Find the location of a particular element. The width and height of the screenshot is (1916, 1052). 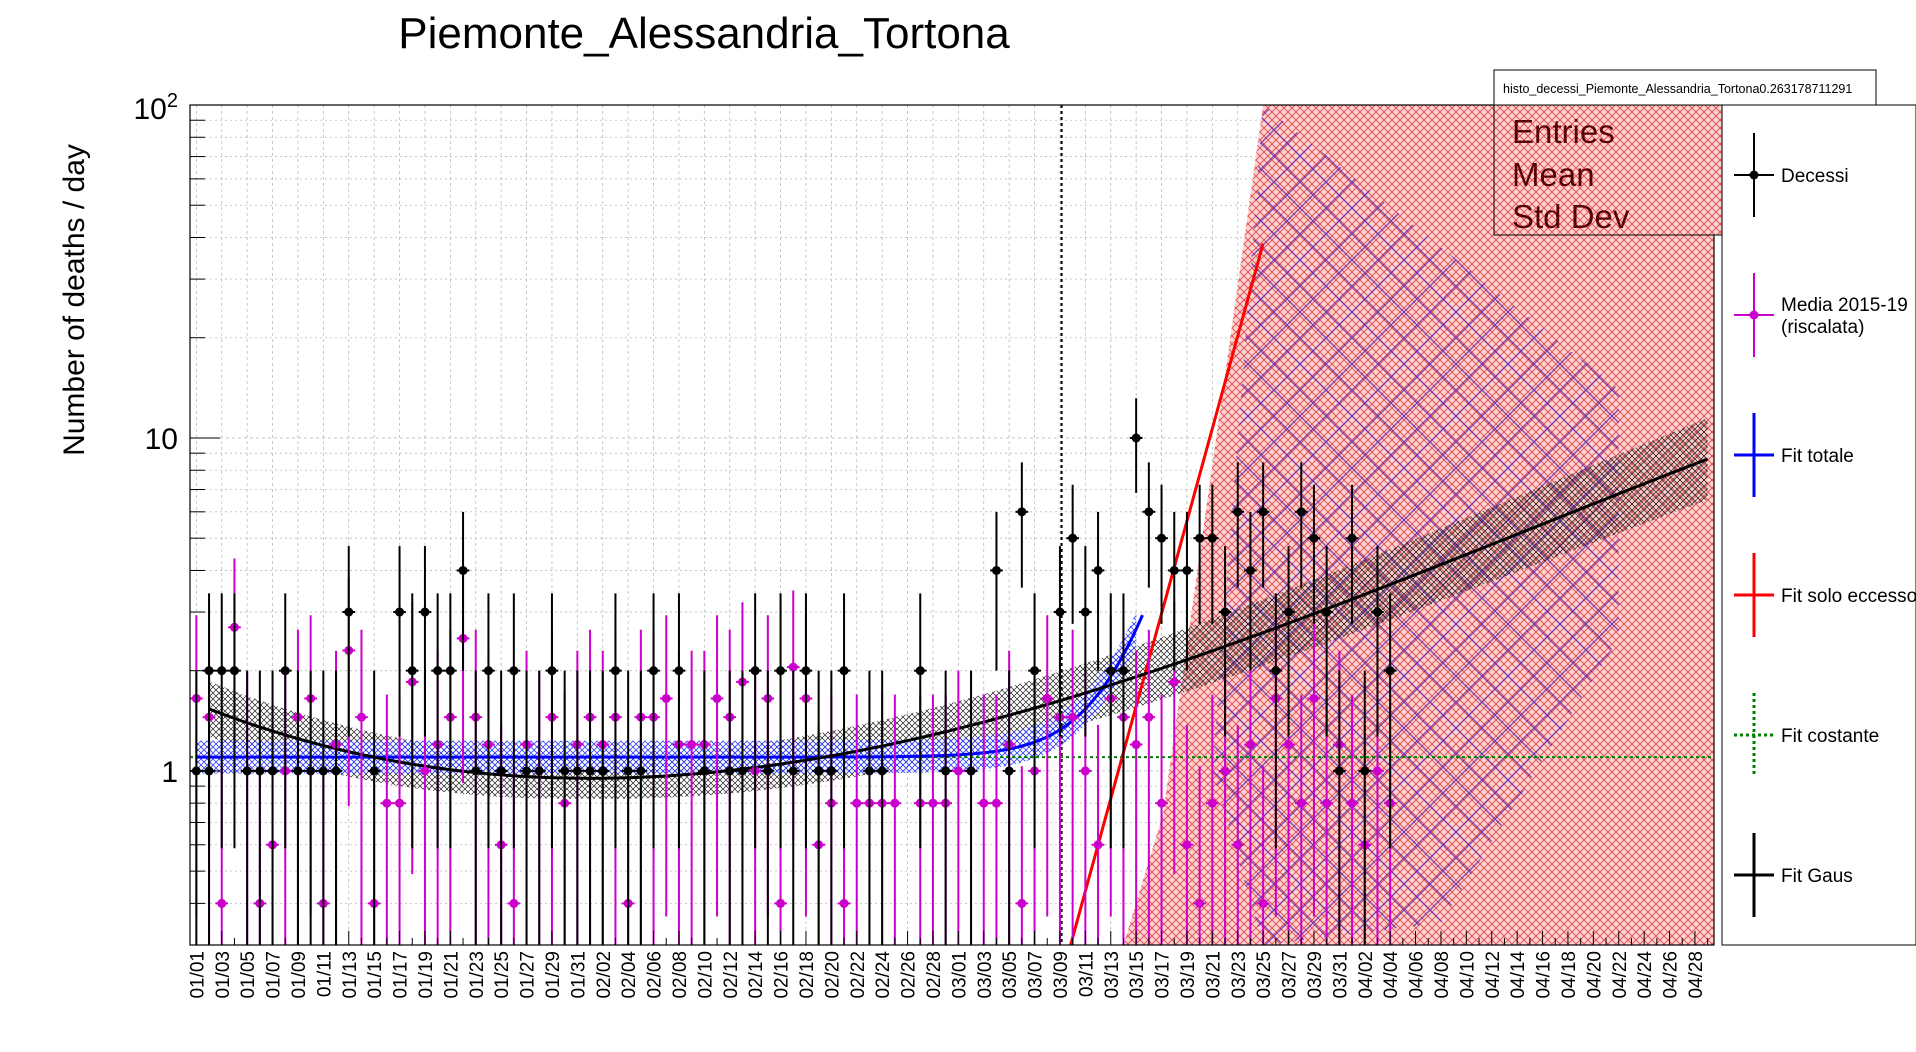

x-tick-label: 02/18 is located at coordinates (807, 975).